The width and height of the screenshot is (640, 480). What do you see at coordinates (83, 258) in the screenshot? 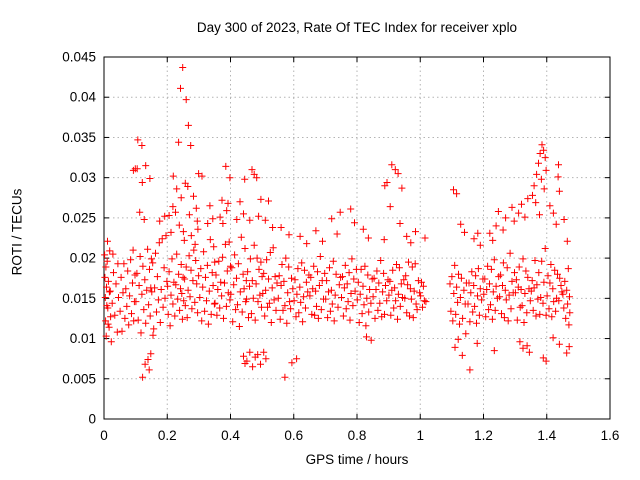
I see `y-tick-label: 0.02` at bounding box center [83, 258].